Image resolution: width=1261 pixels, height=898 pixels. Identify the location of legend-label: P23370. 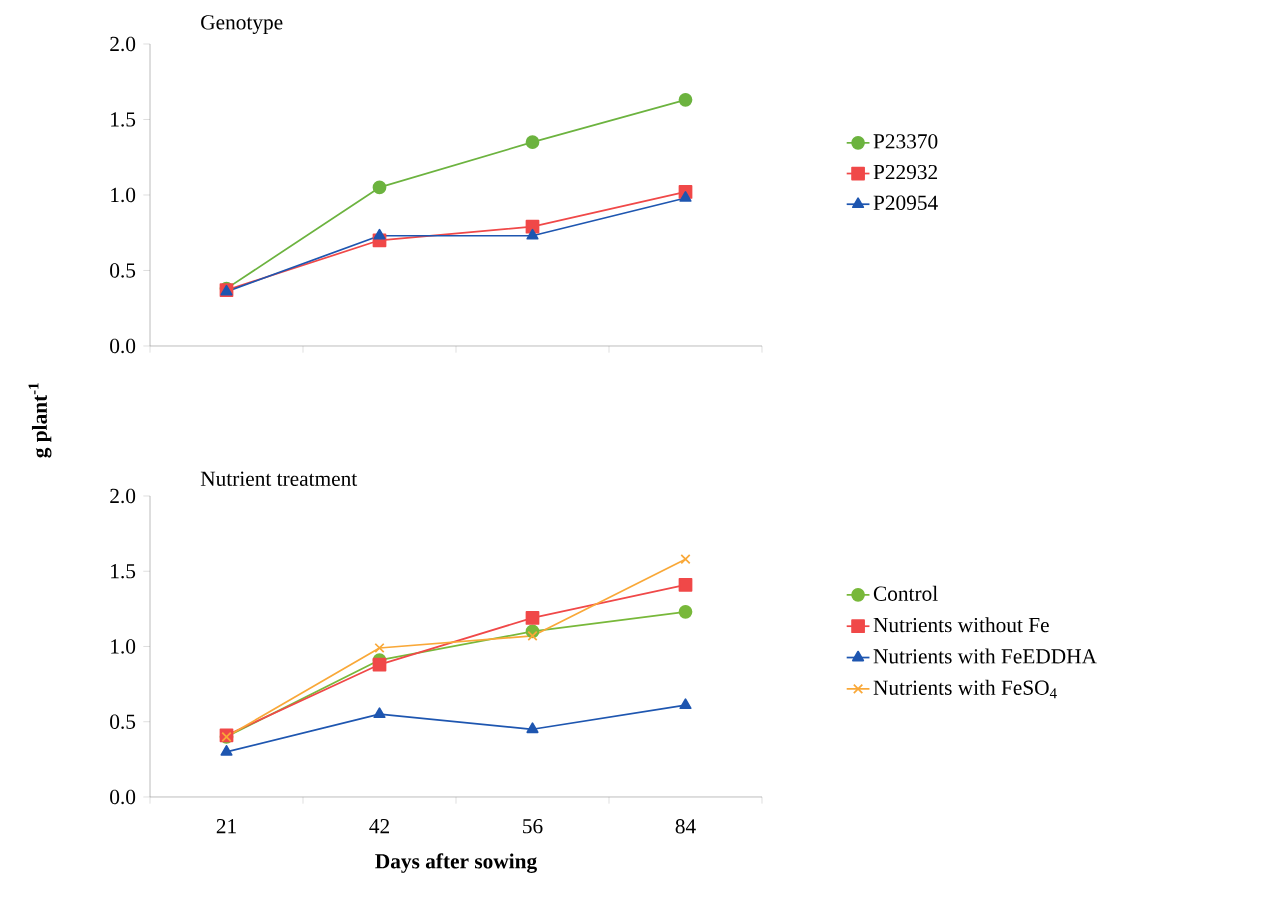
(905, 141).